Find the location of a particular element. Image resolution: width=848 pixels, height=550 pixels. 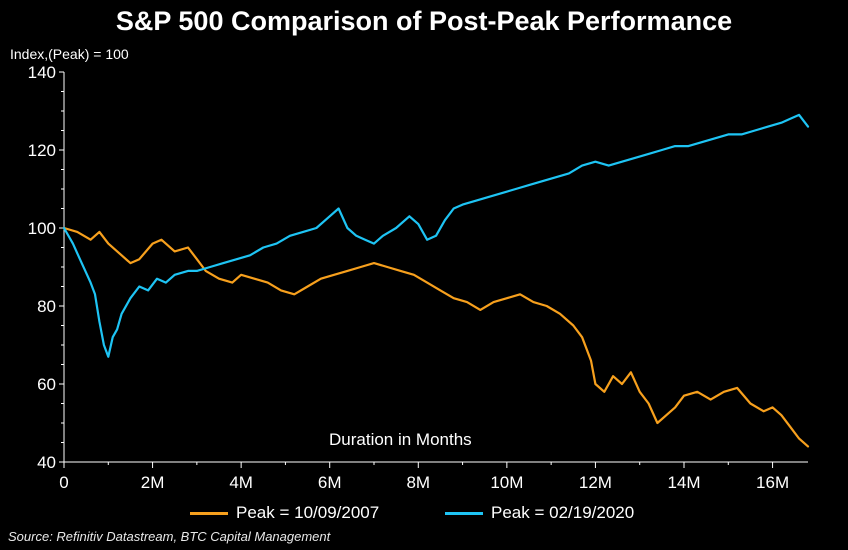

y-tick-label: 40 is located at coordinates (46, 462).